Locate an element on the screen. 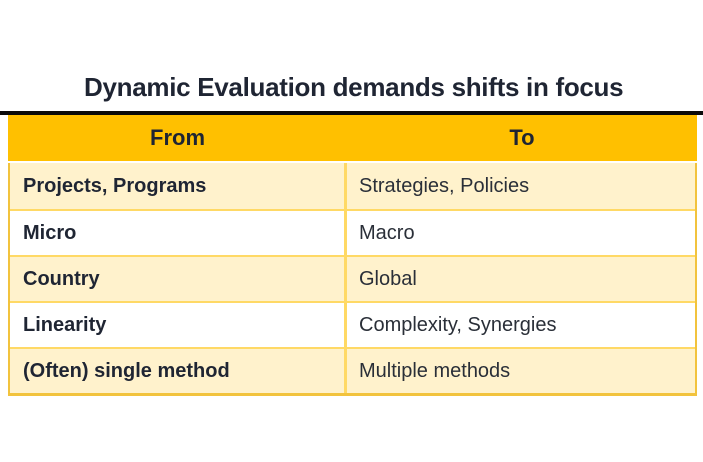 Image resolution: width=703 pixels, height=462 pixels. from-cell: Country is located at coordinates (178, 279).